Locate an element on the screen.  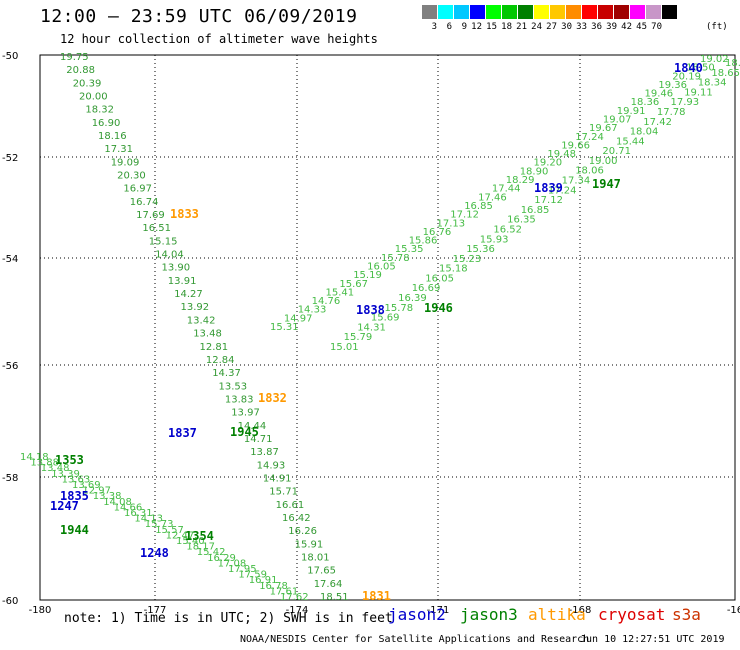
pass-time-label: 1837 is located at coordinates (182, 433).